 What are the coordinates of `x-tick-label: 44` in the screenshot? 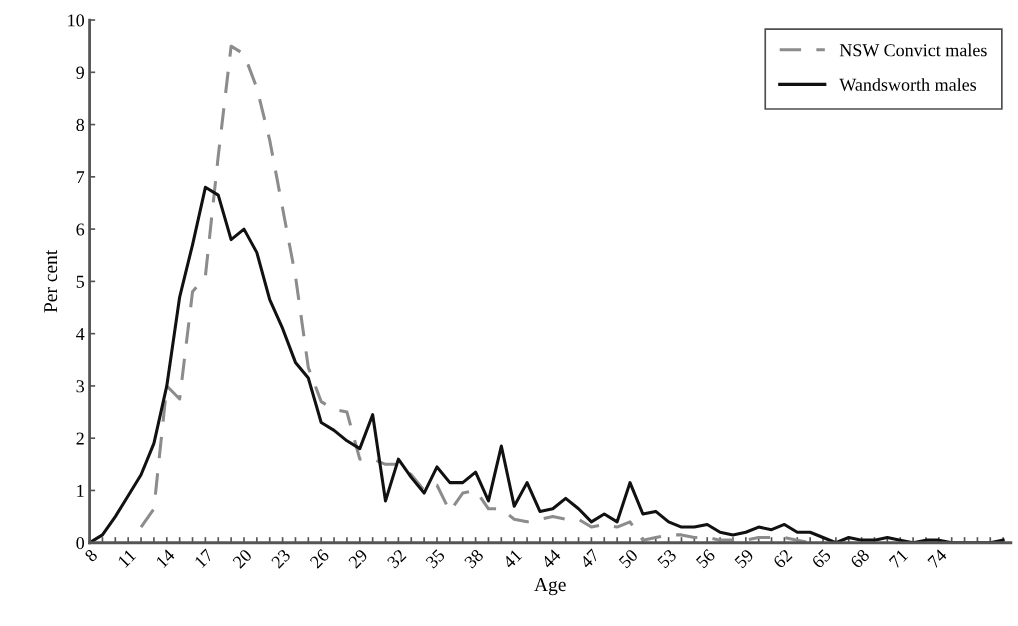 It's located at (551, 558).